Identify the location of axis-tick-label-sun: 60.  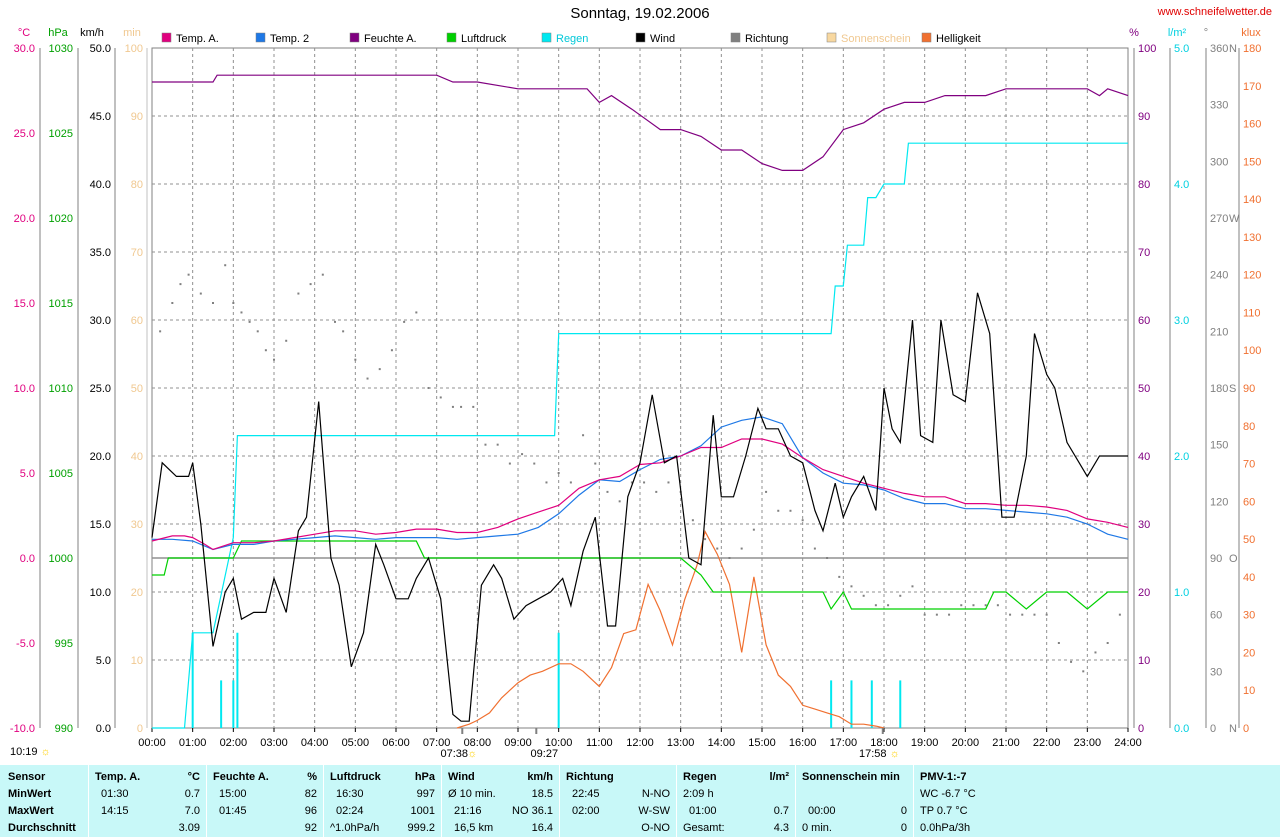
(137, 321).